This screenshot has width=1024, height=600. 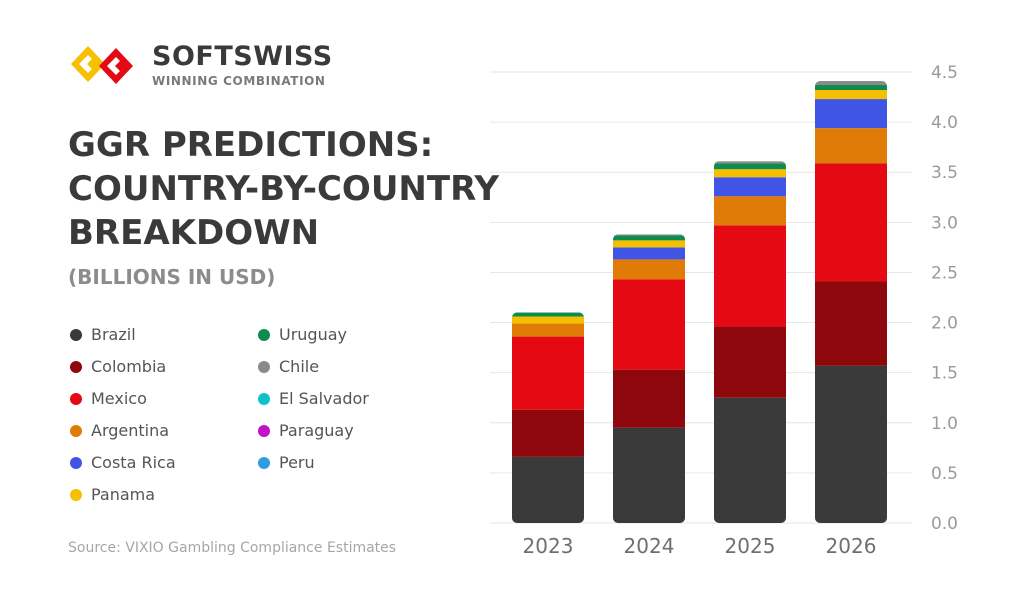 What do you see at coordinates (297, 462) in the screenshot?
I see `legend-label: Peru` at bounding box center [297, 462].